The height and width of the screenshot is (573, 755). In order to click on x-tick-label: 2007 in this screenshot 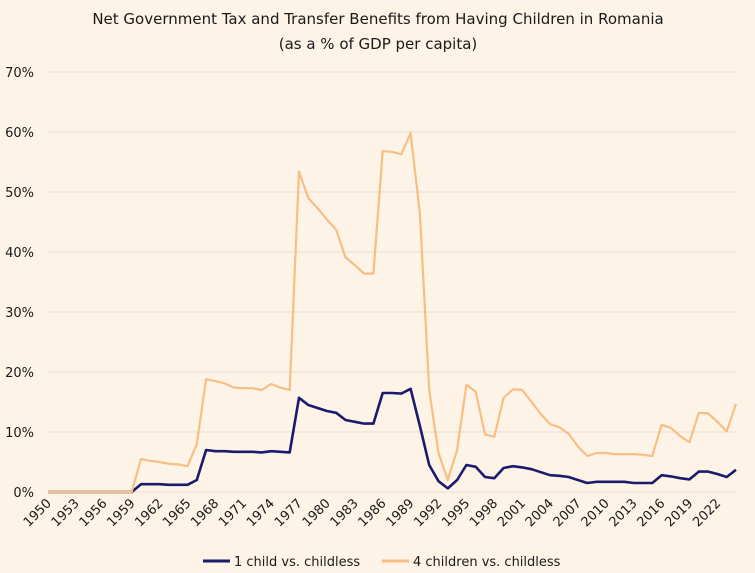, I will do `click(568, 513)`.